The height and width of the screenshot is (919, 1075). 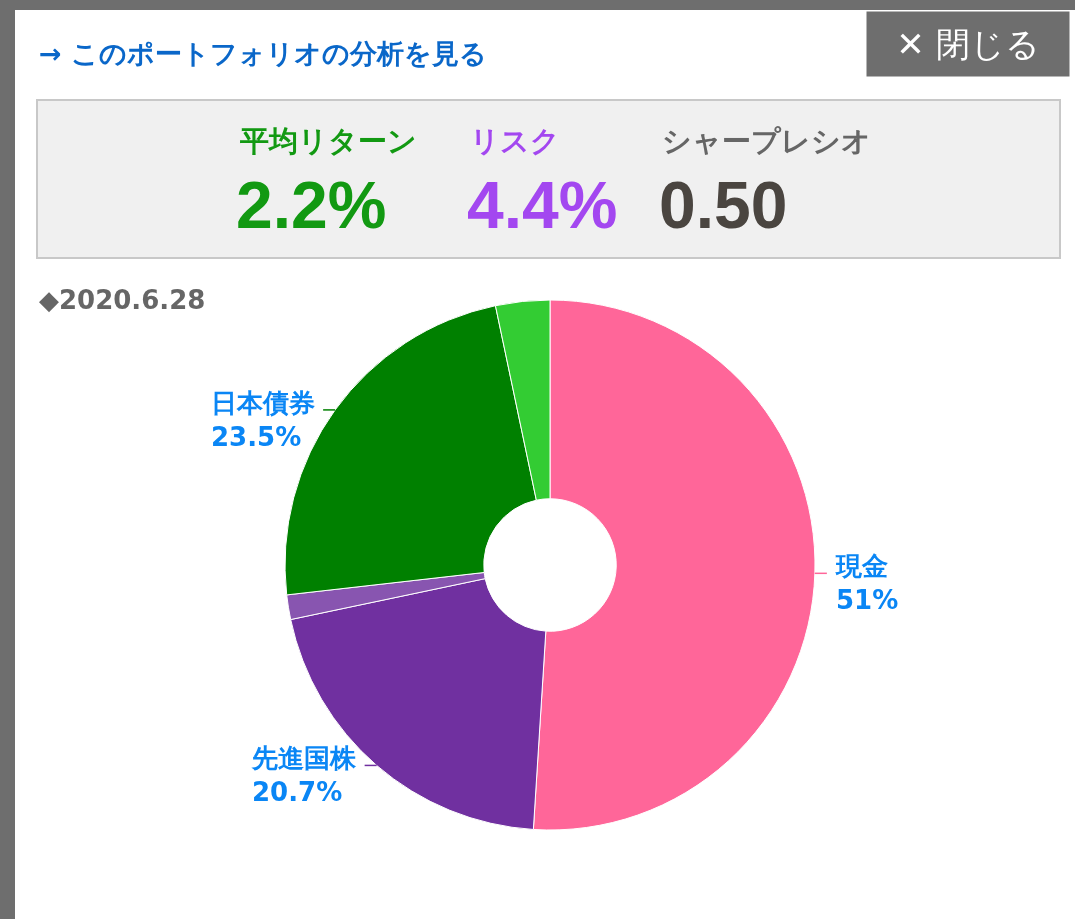 What do you see at coordinates (311, 205) in the screenshot?
I see `text: 2.2%` at bounding box center [311, 205].